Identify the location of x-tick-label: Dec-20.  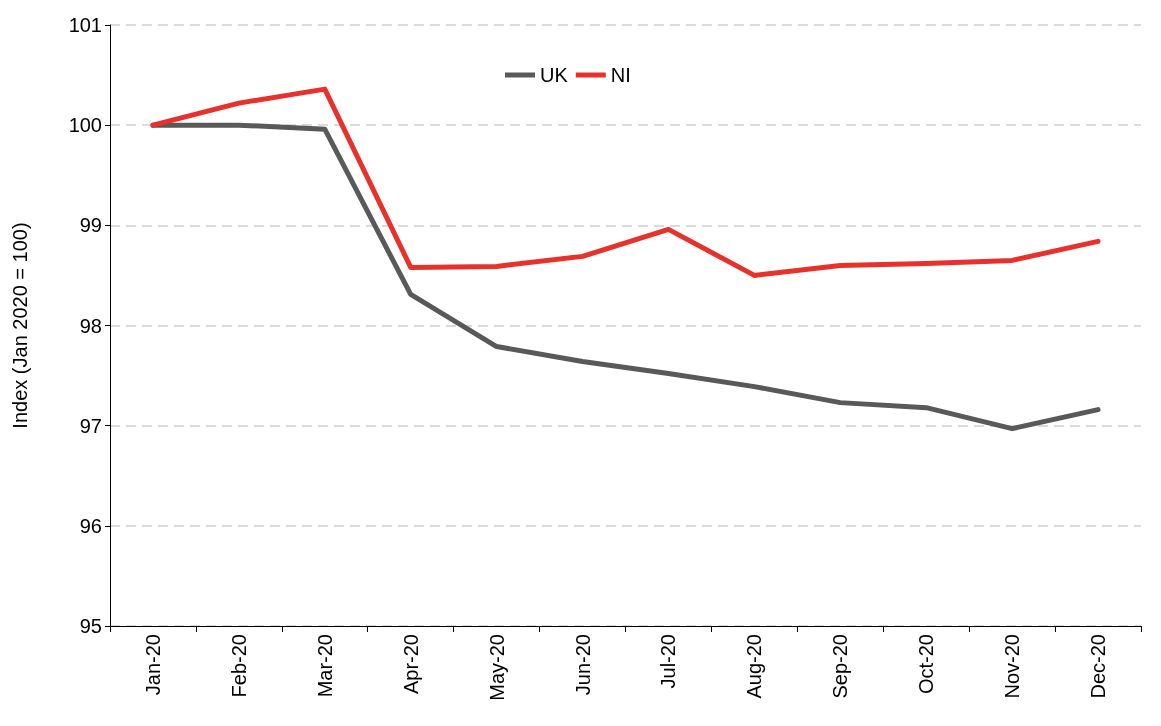
(1098, 666).